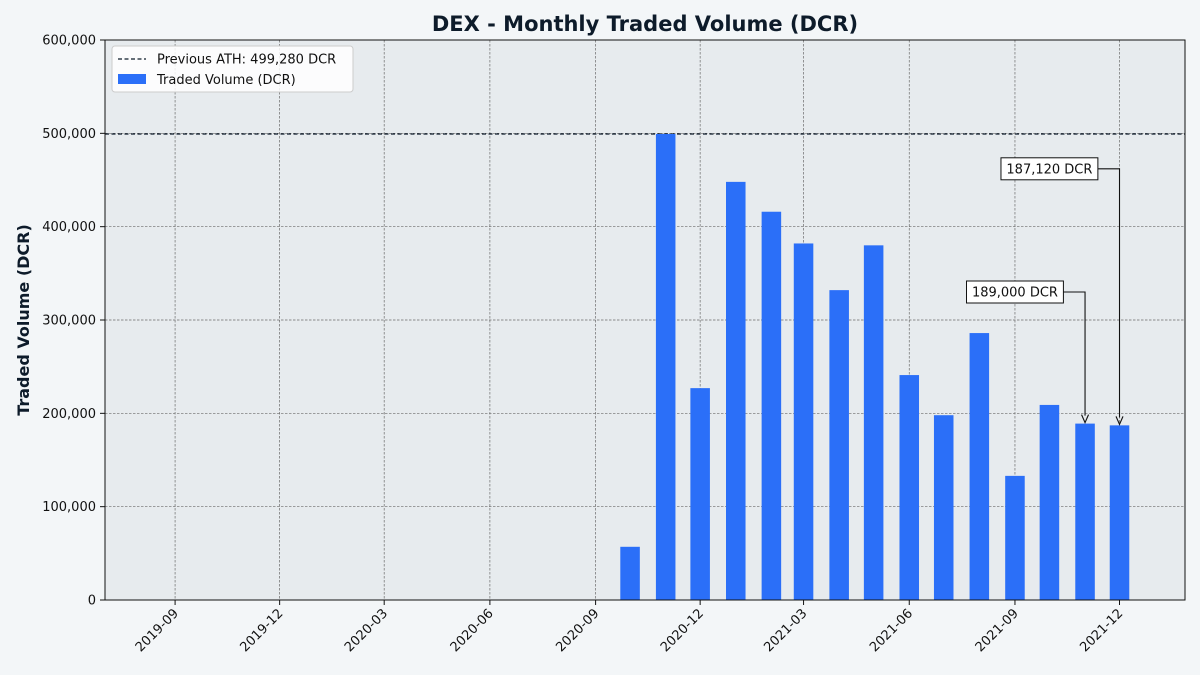 The image size is (1200, 675). I want to click on annotation-label: 187,120 DCR, so click(1049, 169).